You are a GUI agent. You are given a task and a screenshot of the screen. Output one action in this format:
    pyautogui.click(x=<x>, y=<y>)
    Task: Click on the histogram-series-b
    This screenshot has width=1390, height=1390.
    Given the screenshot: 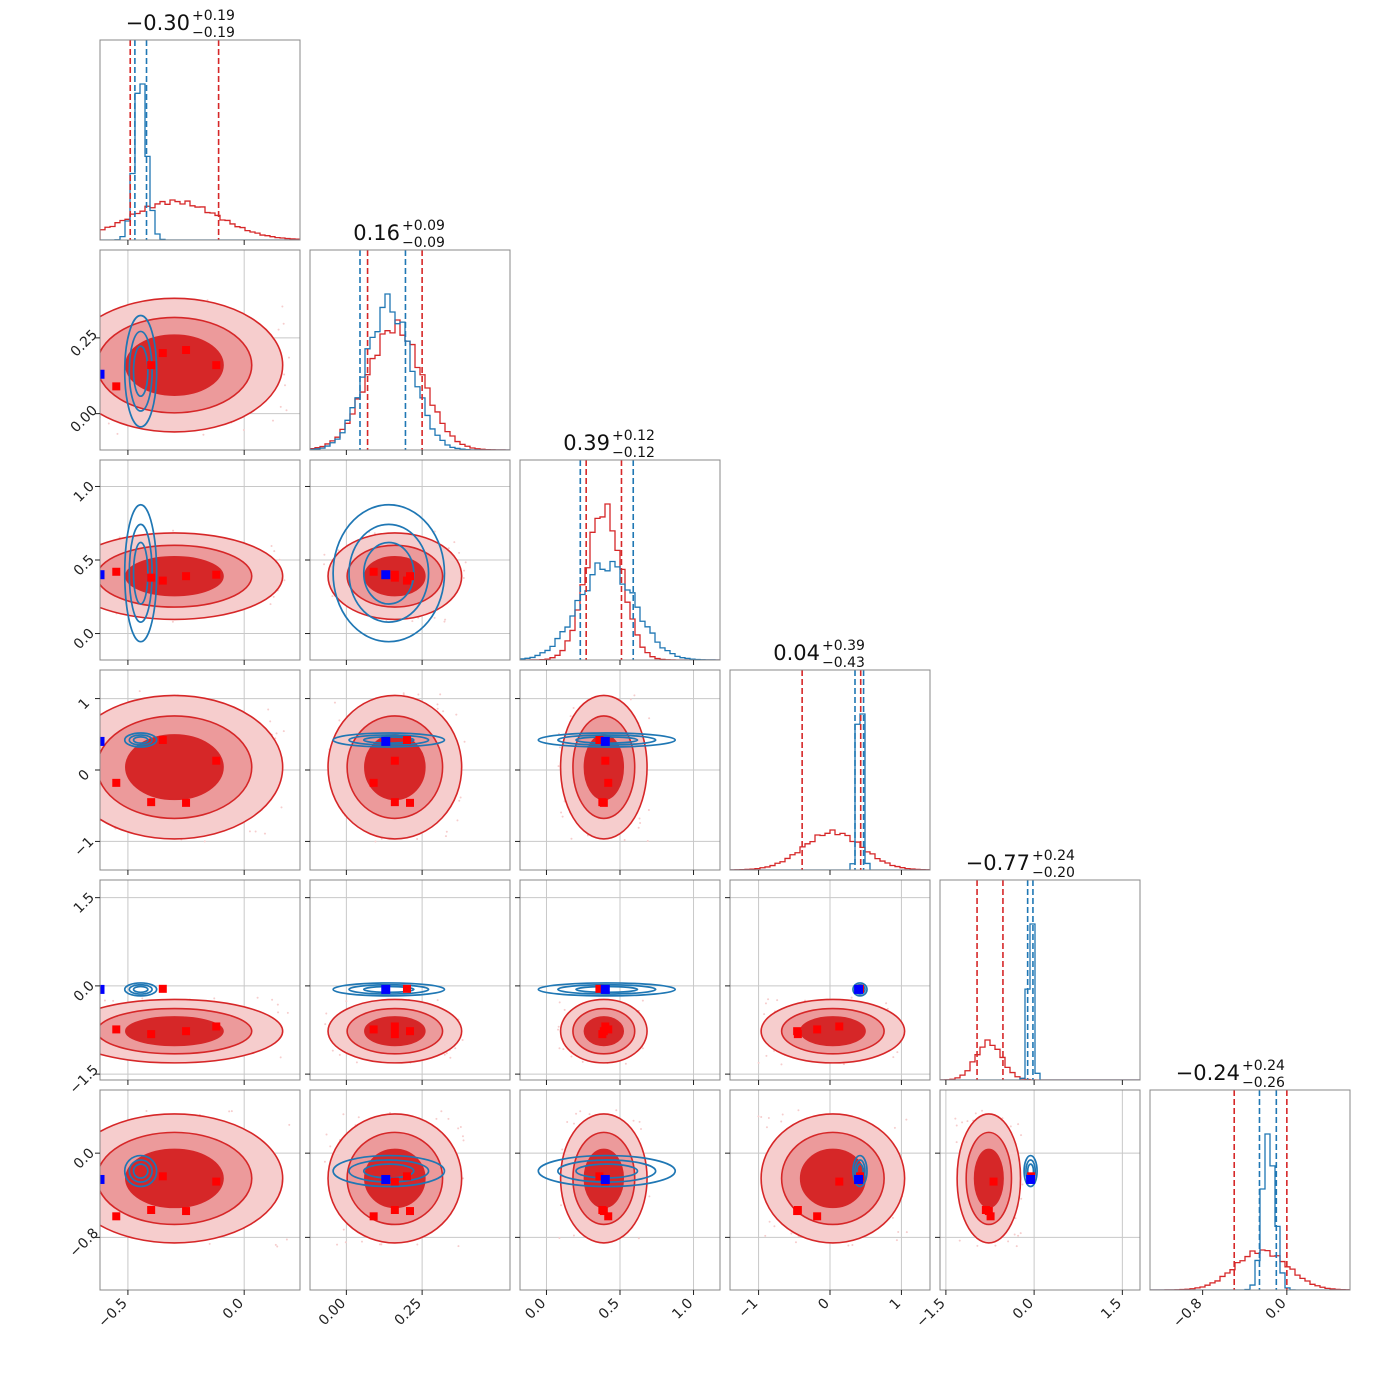 What is the action you would take?
    pyautogui.click(x=620, y=610)
    